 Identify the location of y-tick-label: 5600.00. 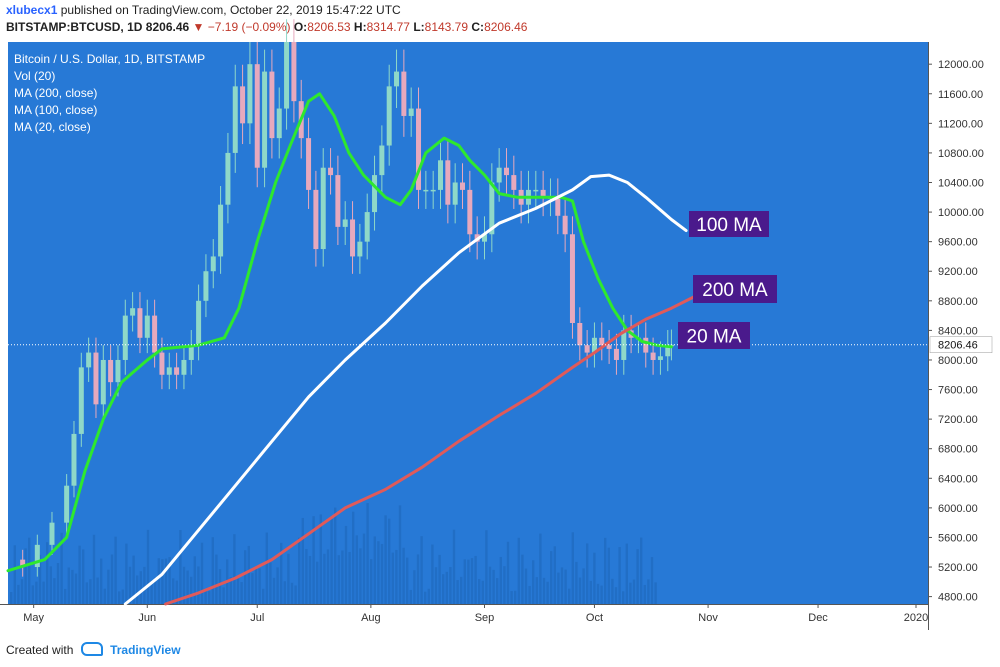
(958, 538).